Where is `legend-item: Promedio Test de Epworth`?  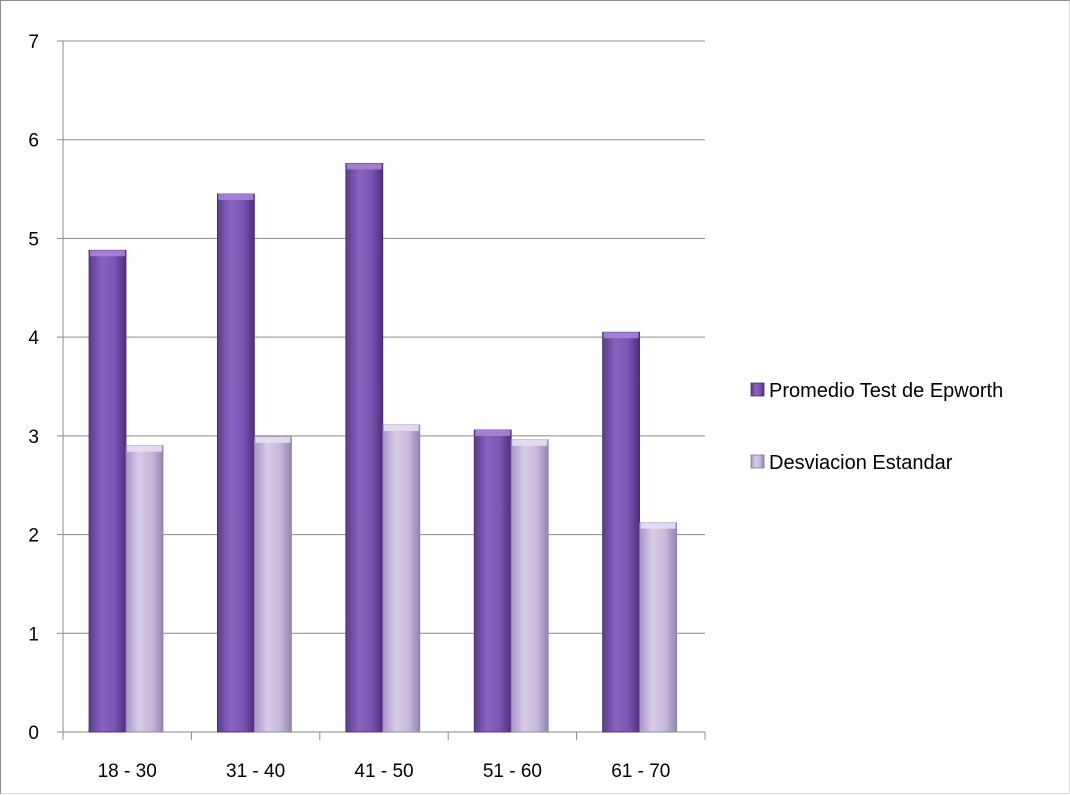
legend-item: Promedio Test de Epworth is located at coordinates (876, 391).